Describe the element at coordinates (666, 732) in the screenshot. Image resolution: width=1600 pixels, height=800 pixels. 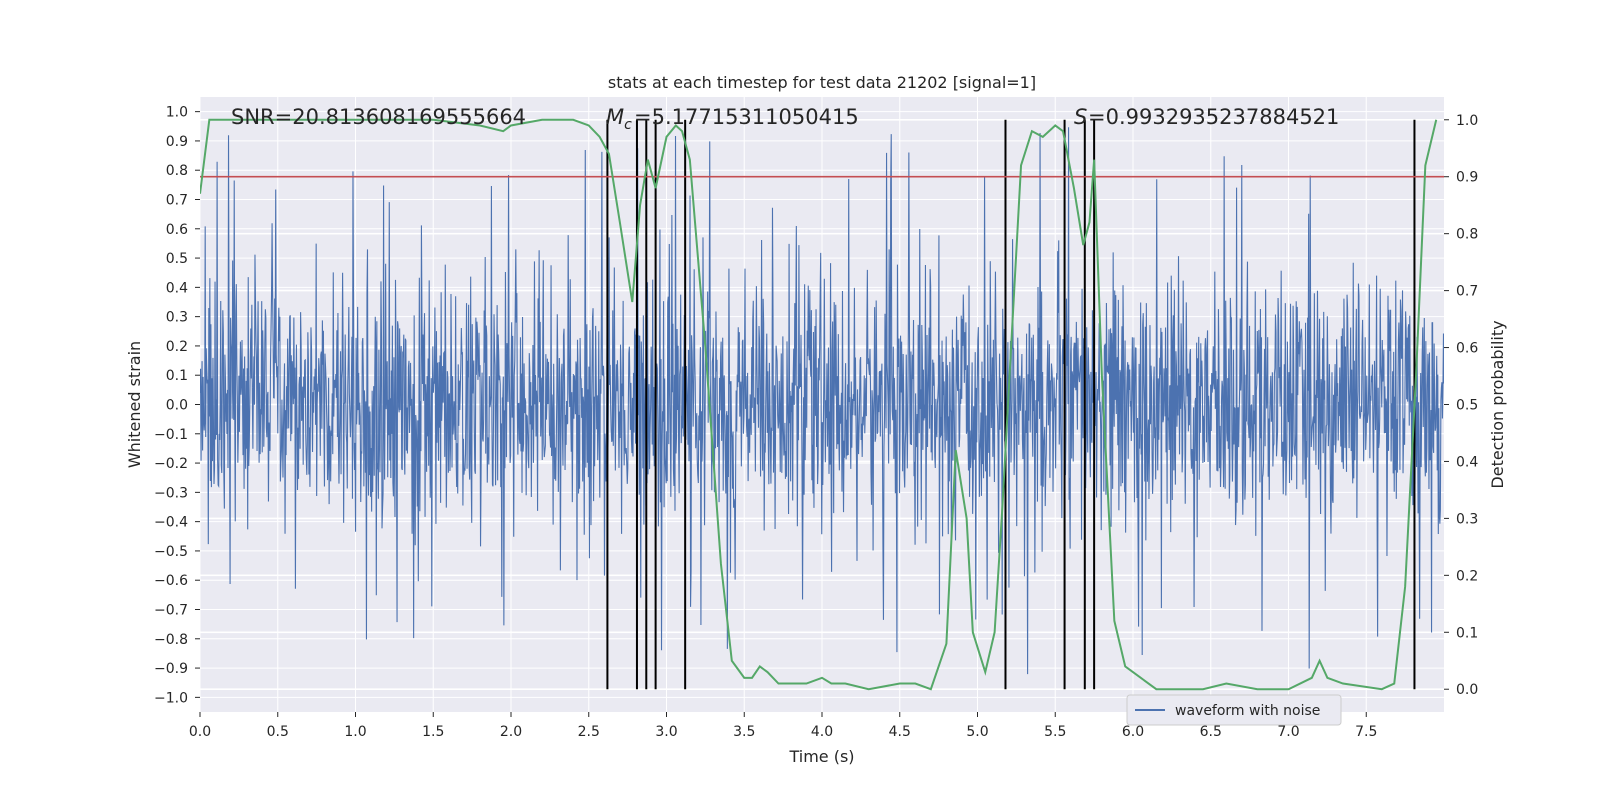
I see `x-tick-label: 3.0` at that location.